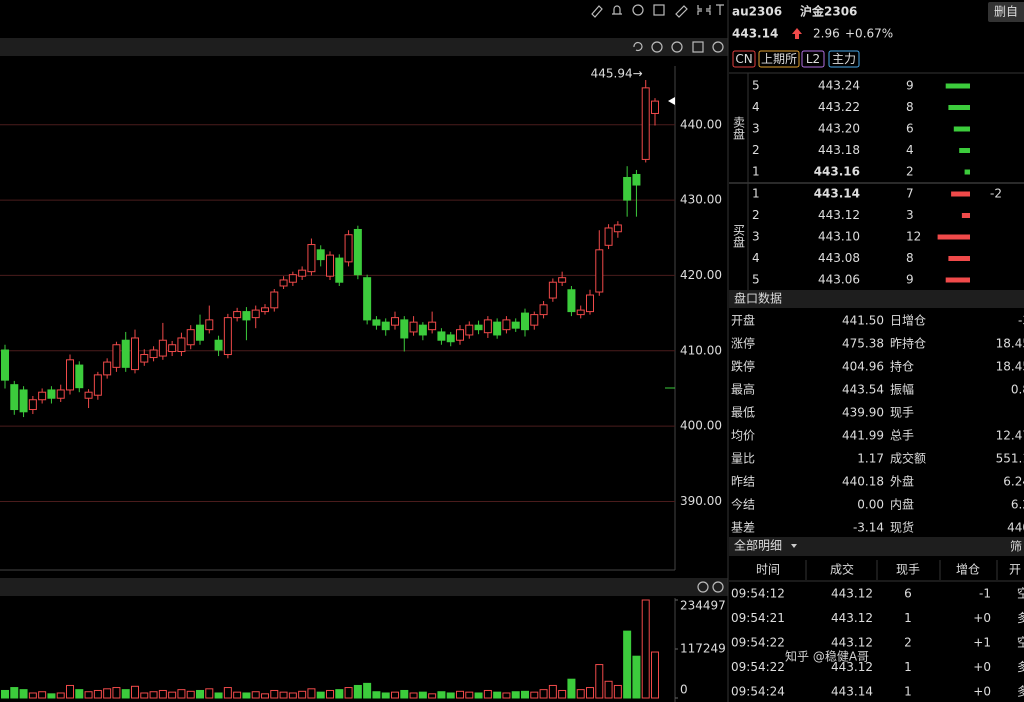 This screenshot has width=1024, height=702. Describe the element at coordinates (758, 594) in the screenshot. I see `trade-time: 09:54:12` at that location.